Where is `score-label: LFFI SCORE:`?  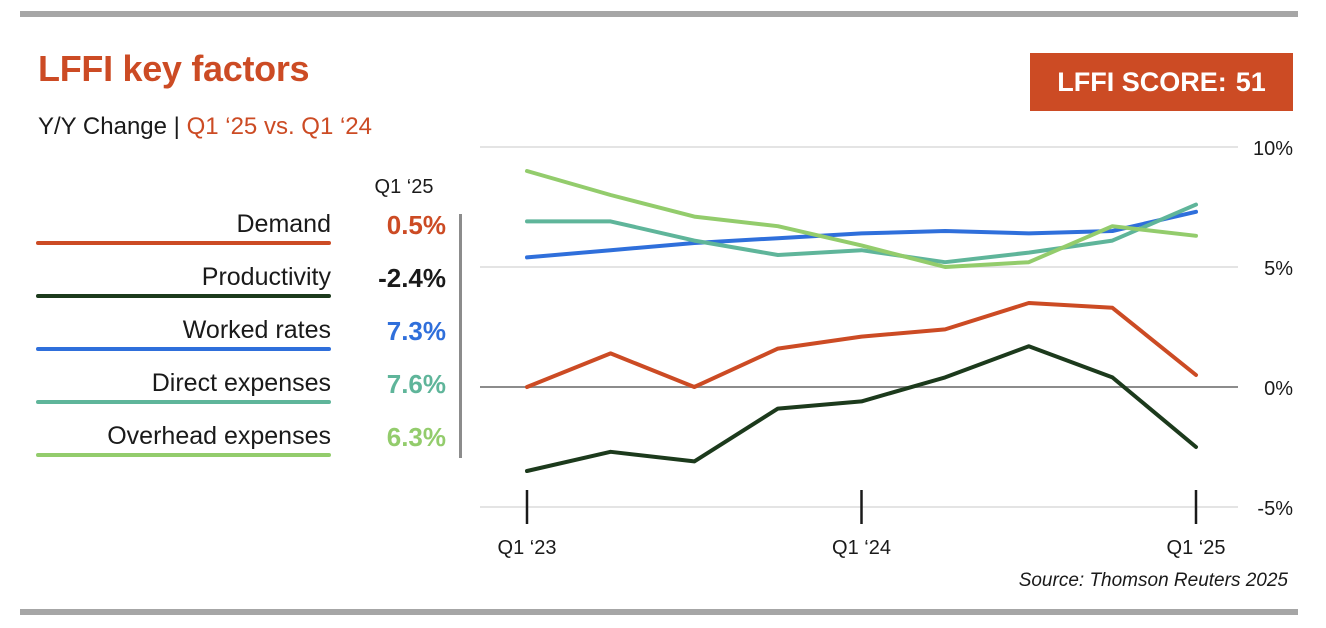
score-label: LFFI SCORE: is located at coordinates (1142, 81).